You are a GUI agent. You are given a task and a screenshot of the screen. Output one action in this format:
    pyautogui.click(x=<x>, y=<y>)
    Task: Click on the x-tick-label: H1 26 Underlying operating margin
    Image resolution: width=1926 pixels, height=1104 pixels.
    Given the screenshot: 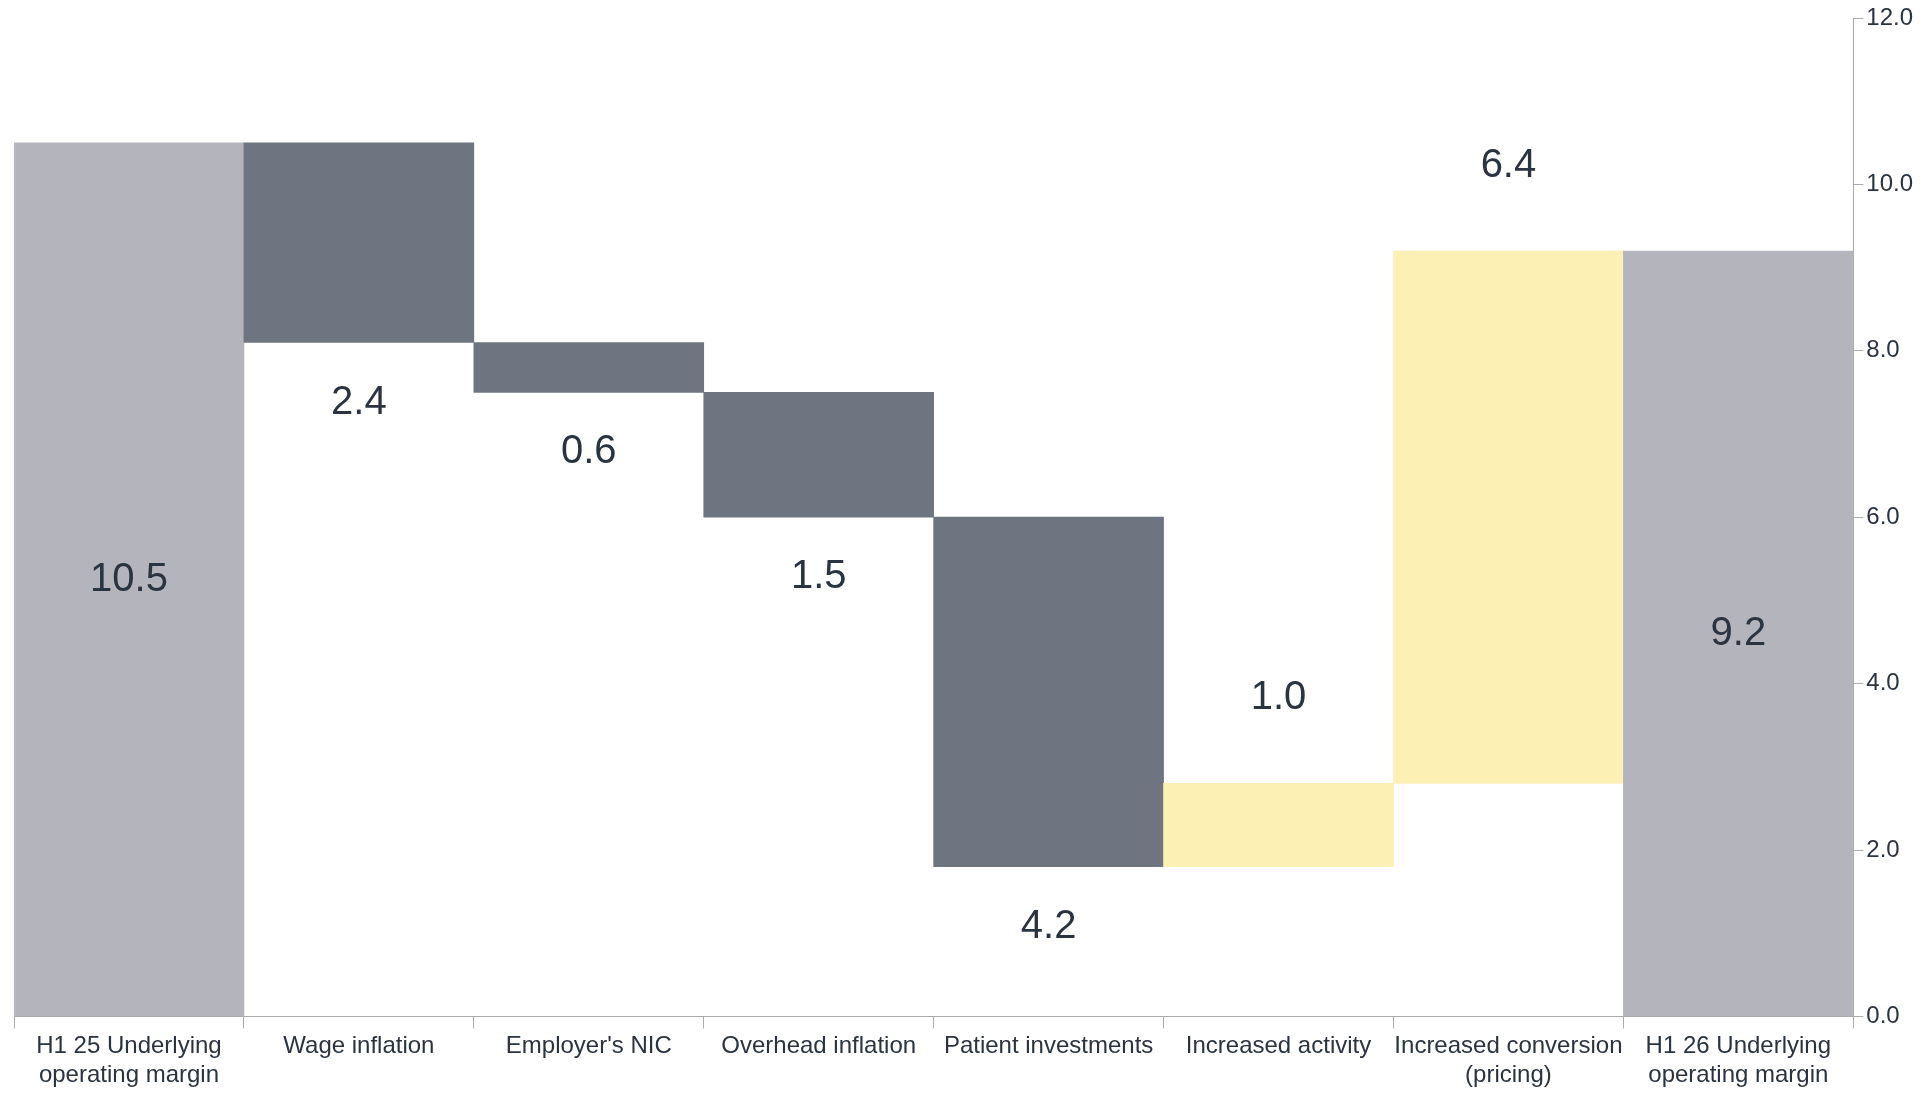 What is the action you would take?
    pyautogui.click(x=1738, y=1059)
    